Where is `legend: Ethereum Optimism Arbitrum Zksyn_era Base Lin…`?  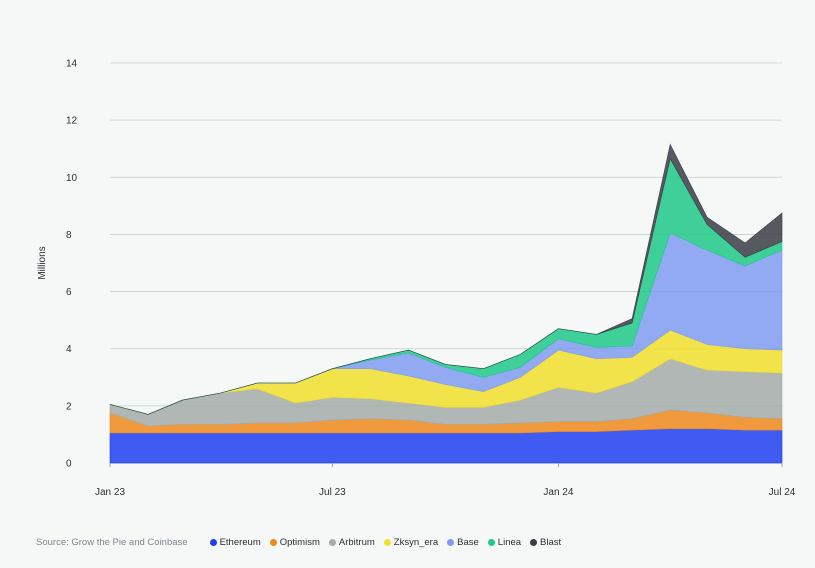
legend: Ethereum Optimism Arbitrum Zksyn_era Base Lin… is located at coordinates (390, 542).